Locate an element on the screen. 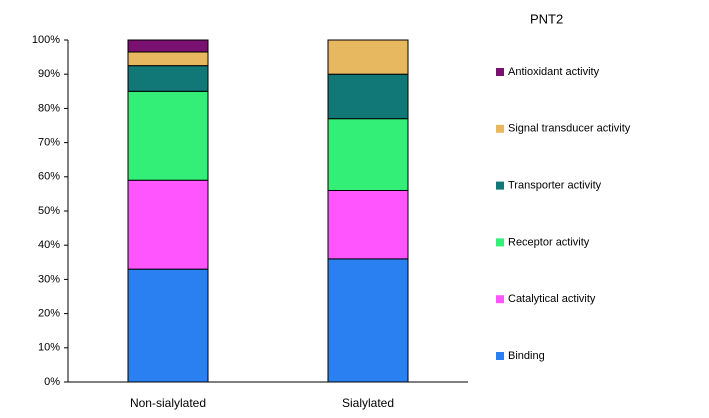 The width and height of the screenshot is (709, 418). legend-title: PNT2 is located at coordinates (546, 18).